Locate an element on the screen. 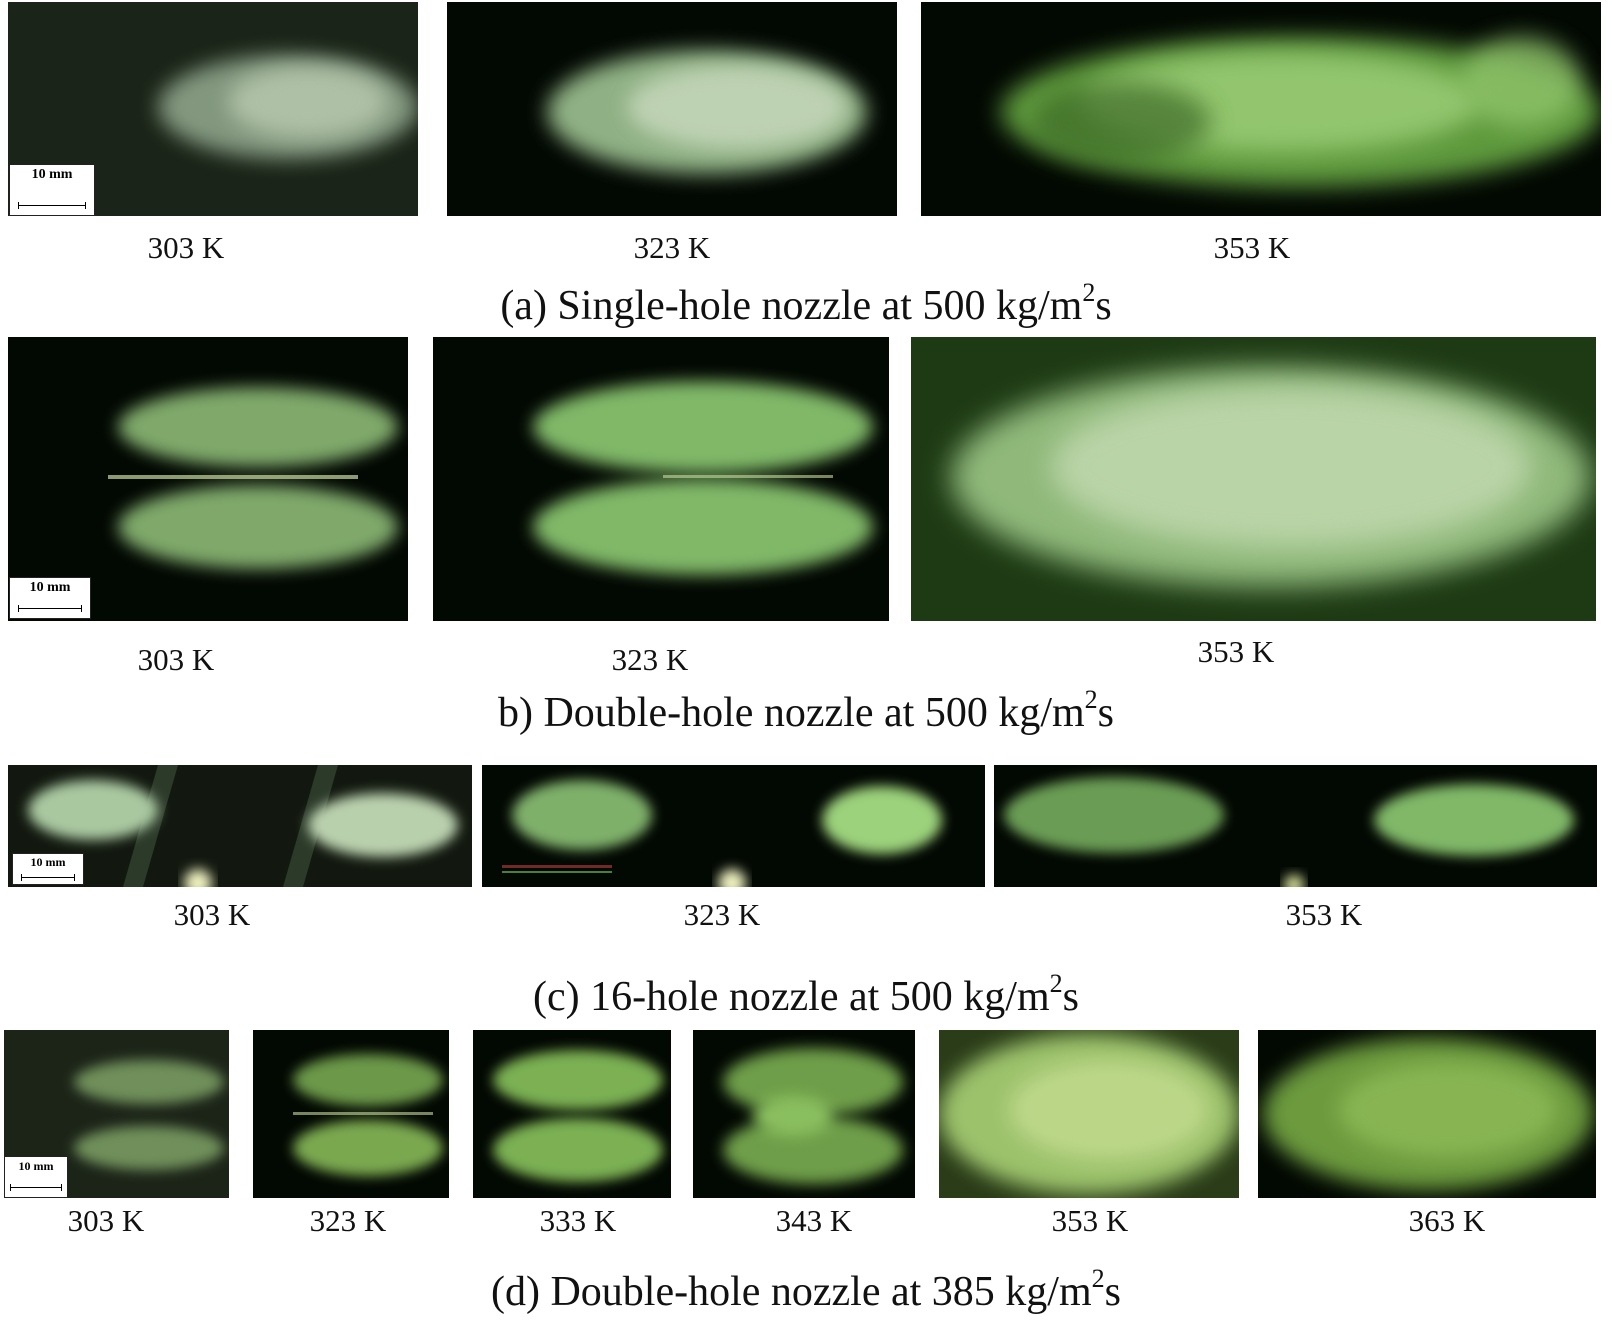 This screenshot has height=1322, width=1612. spray-image-a-303K: 10 mm is located at coordinates (213, 109).